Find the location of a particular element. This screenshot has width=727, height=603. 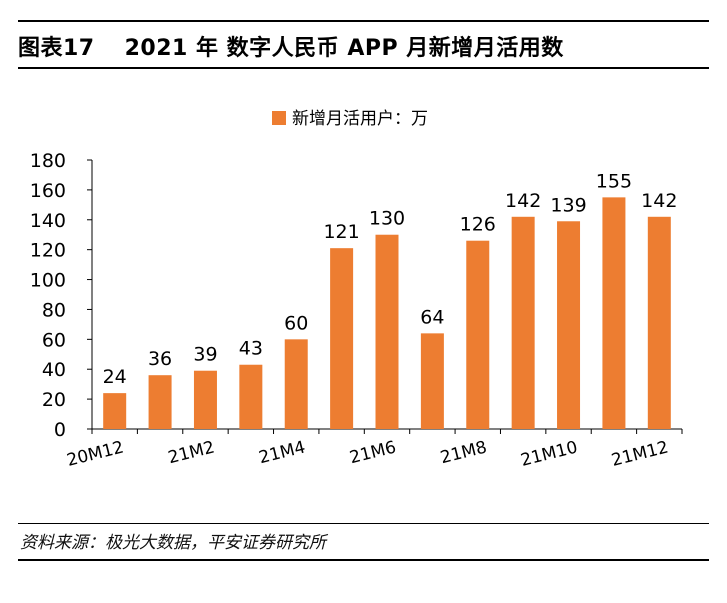

top-rule is located at coordinates (363, 21).